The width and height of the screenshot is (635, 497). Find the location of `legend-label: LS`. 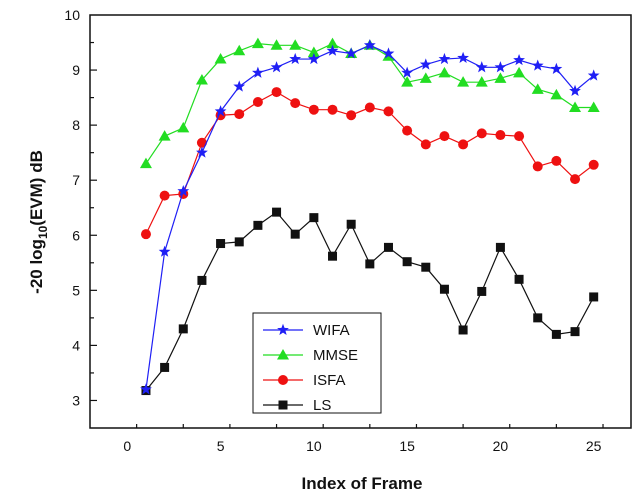

legend-label: LS is located at coordinates (322, 405).